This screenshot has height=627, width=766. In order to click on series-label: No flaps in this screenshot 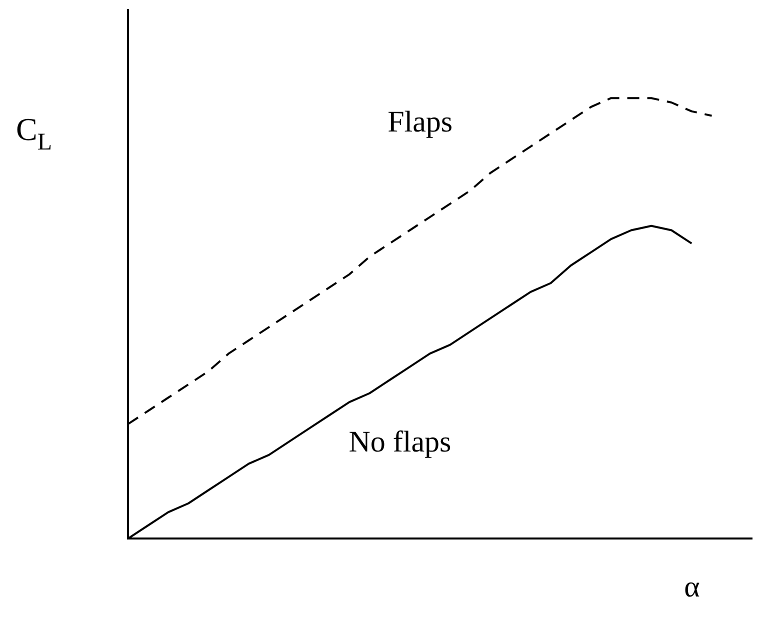, I will do `click(400, 441)`.